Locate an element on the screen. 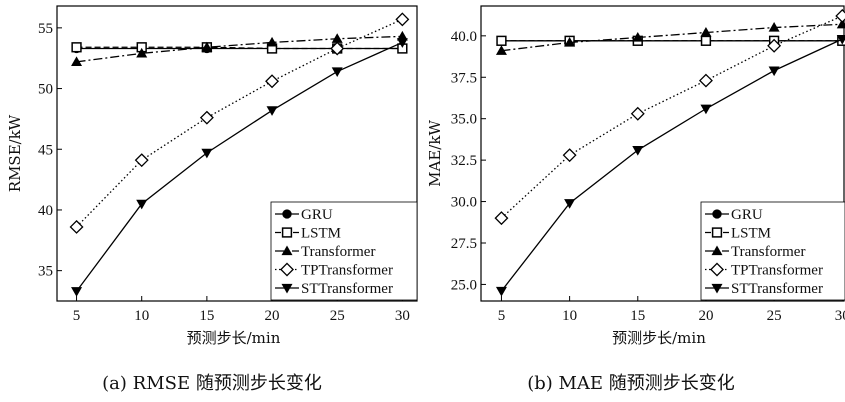  y-tick-label: 55 is located at coordinates (45, 29).